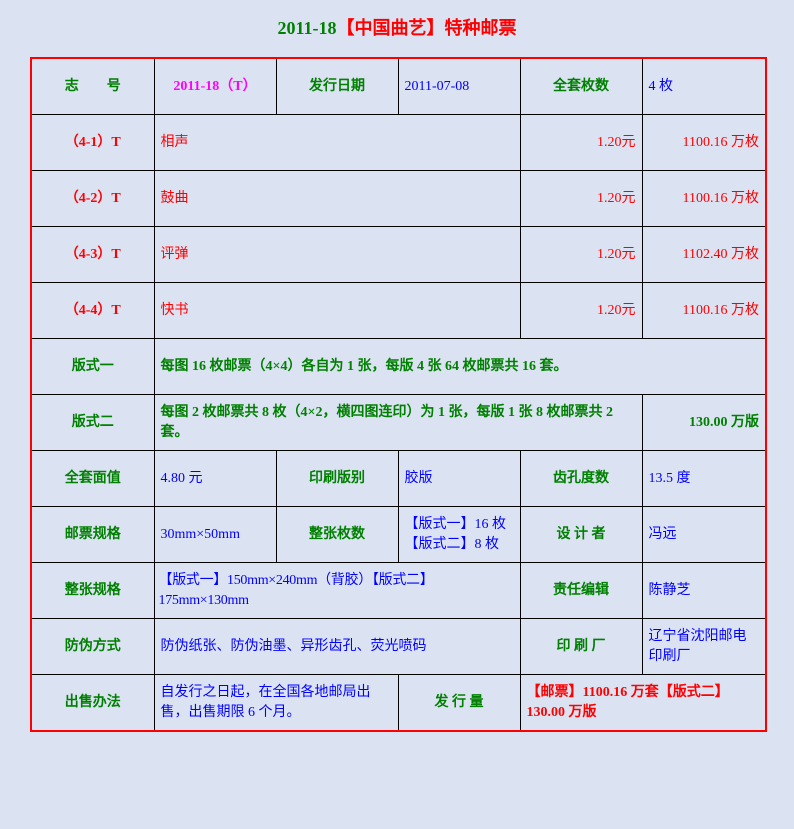 The image size is (794, 829). I want to click on stamp-name: 快书, so click(337, 310).